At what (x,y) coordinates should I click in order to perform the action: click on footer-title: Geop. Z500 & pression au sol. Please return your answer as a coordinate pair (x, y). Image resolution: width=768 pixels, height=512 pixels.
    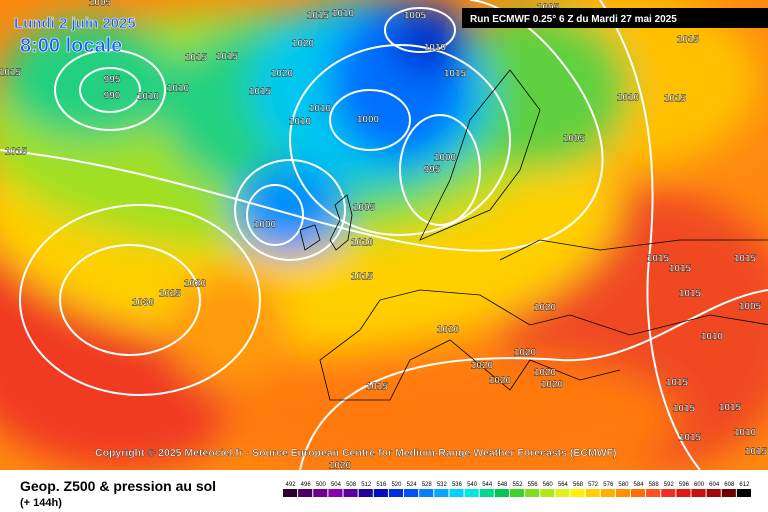
    Looking at the image, I should click on (118, 486).